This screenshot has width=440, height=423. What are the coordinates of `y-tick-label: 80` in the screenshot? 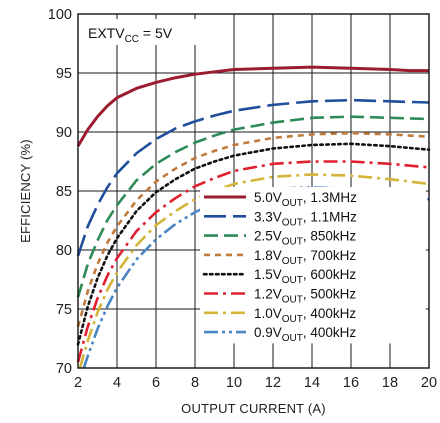 It's located at (64, 251).